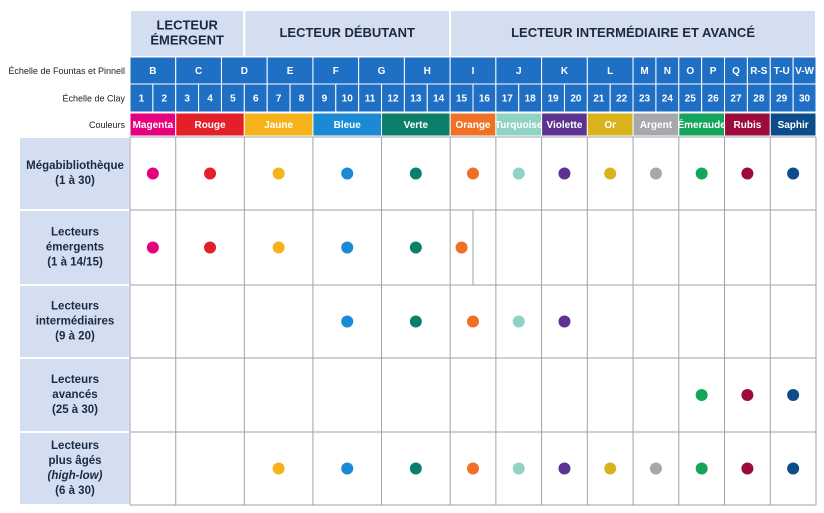 The height and width of the screenshot is (513, 824). Describe the element at coordinates (278, 125) in the screenshot. I see `color-name: Jaune` at that location.